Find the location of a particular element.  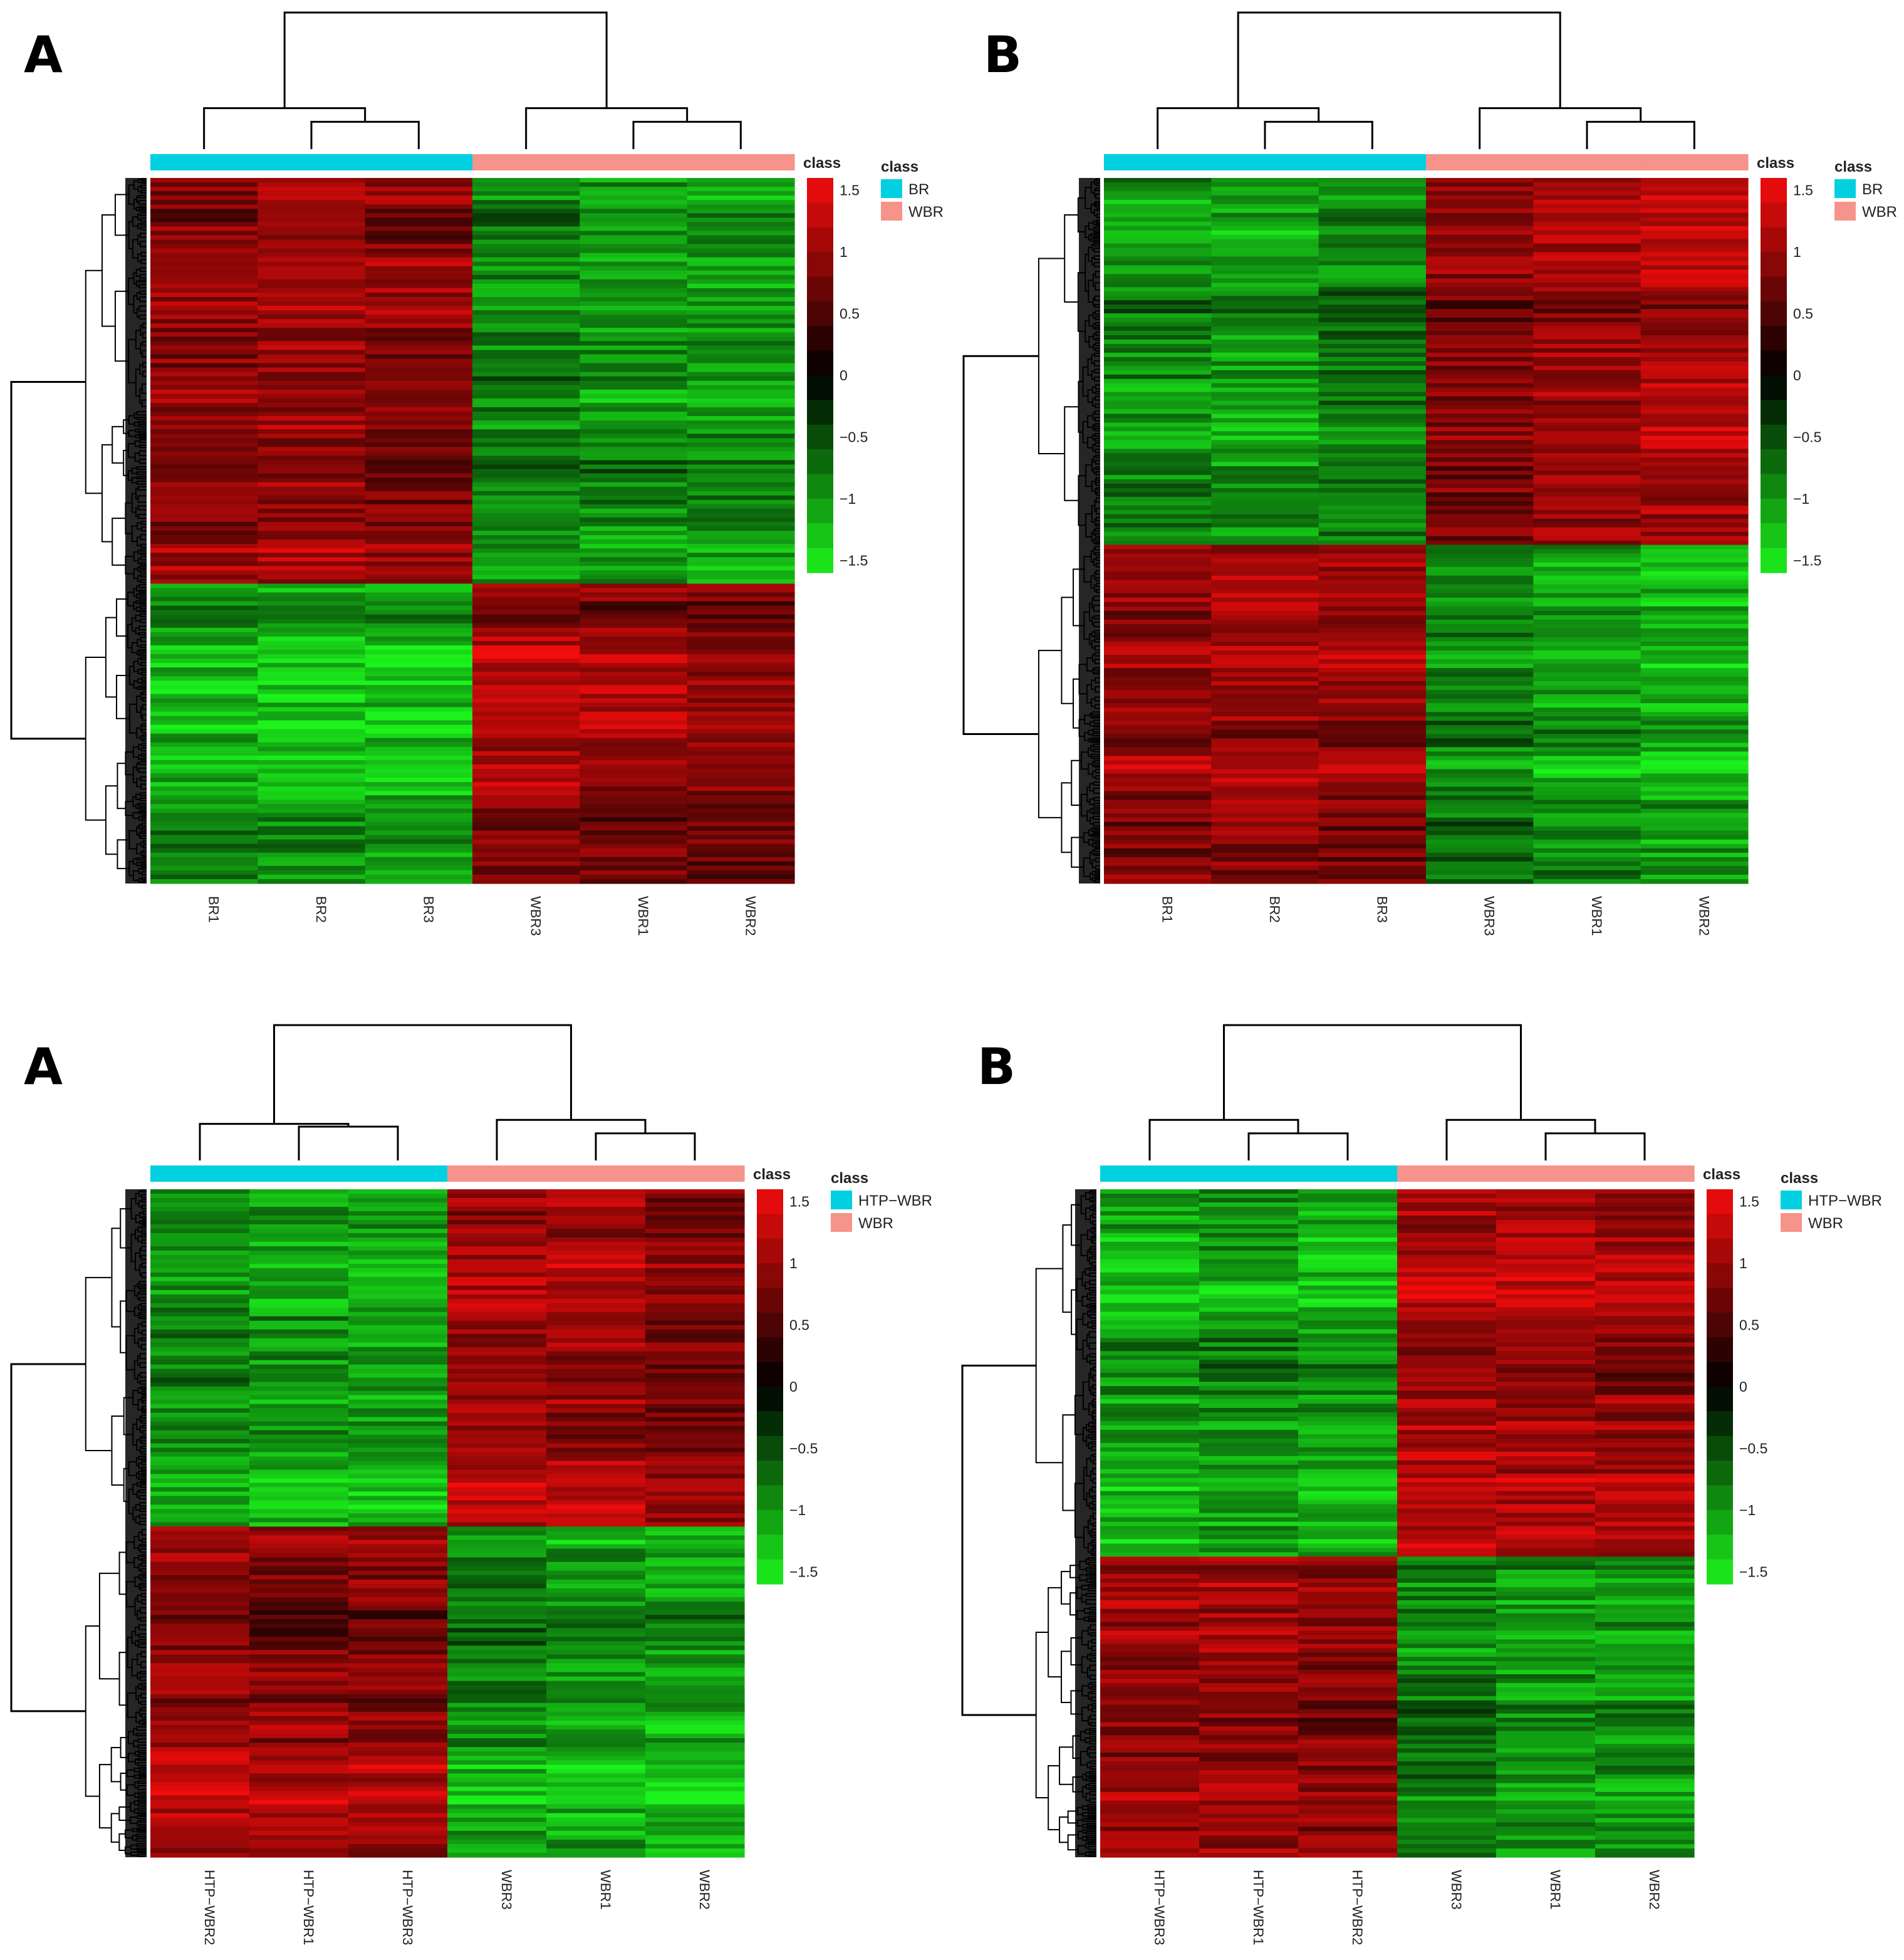

dendrogram-link is located at coordinates (124, 854).